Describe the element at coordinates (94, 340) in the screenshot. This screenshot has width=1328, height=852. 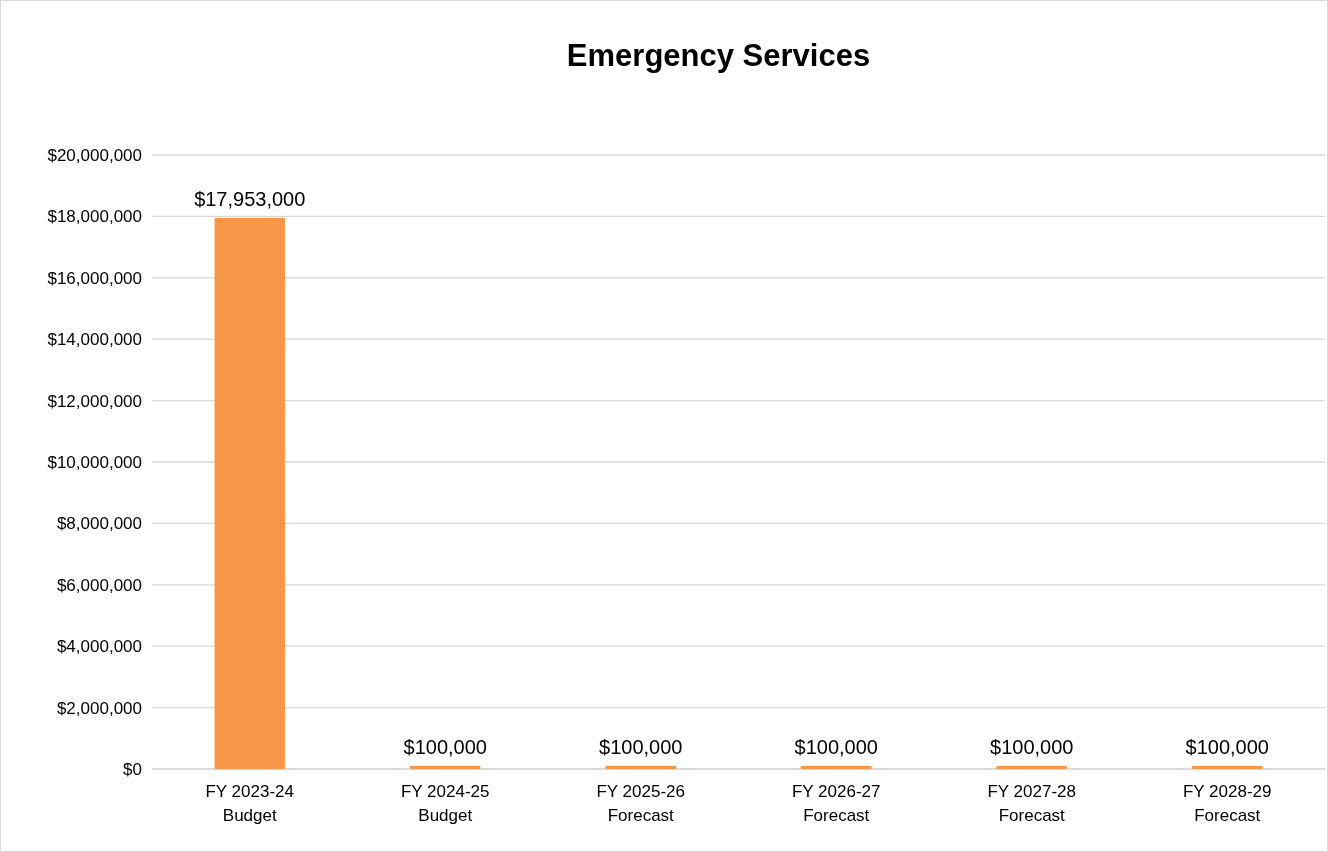
I see `y-tick-label: $14,000,000` at that location.